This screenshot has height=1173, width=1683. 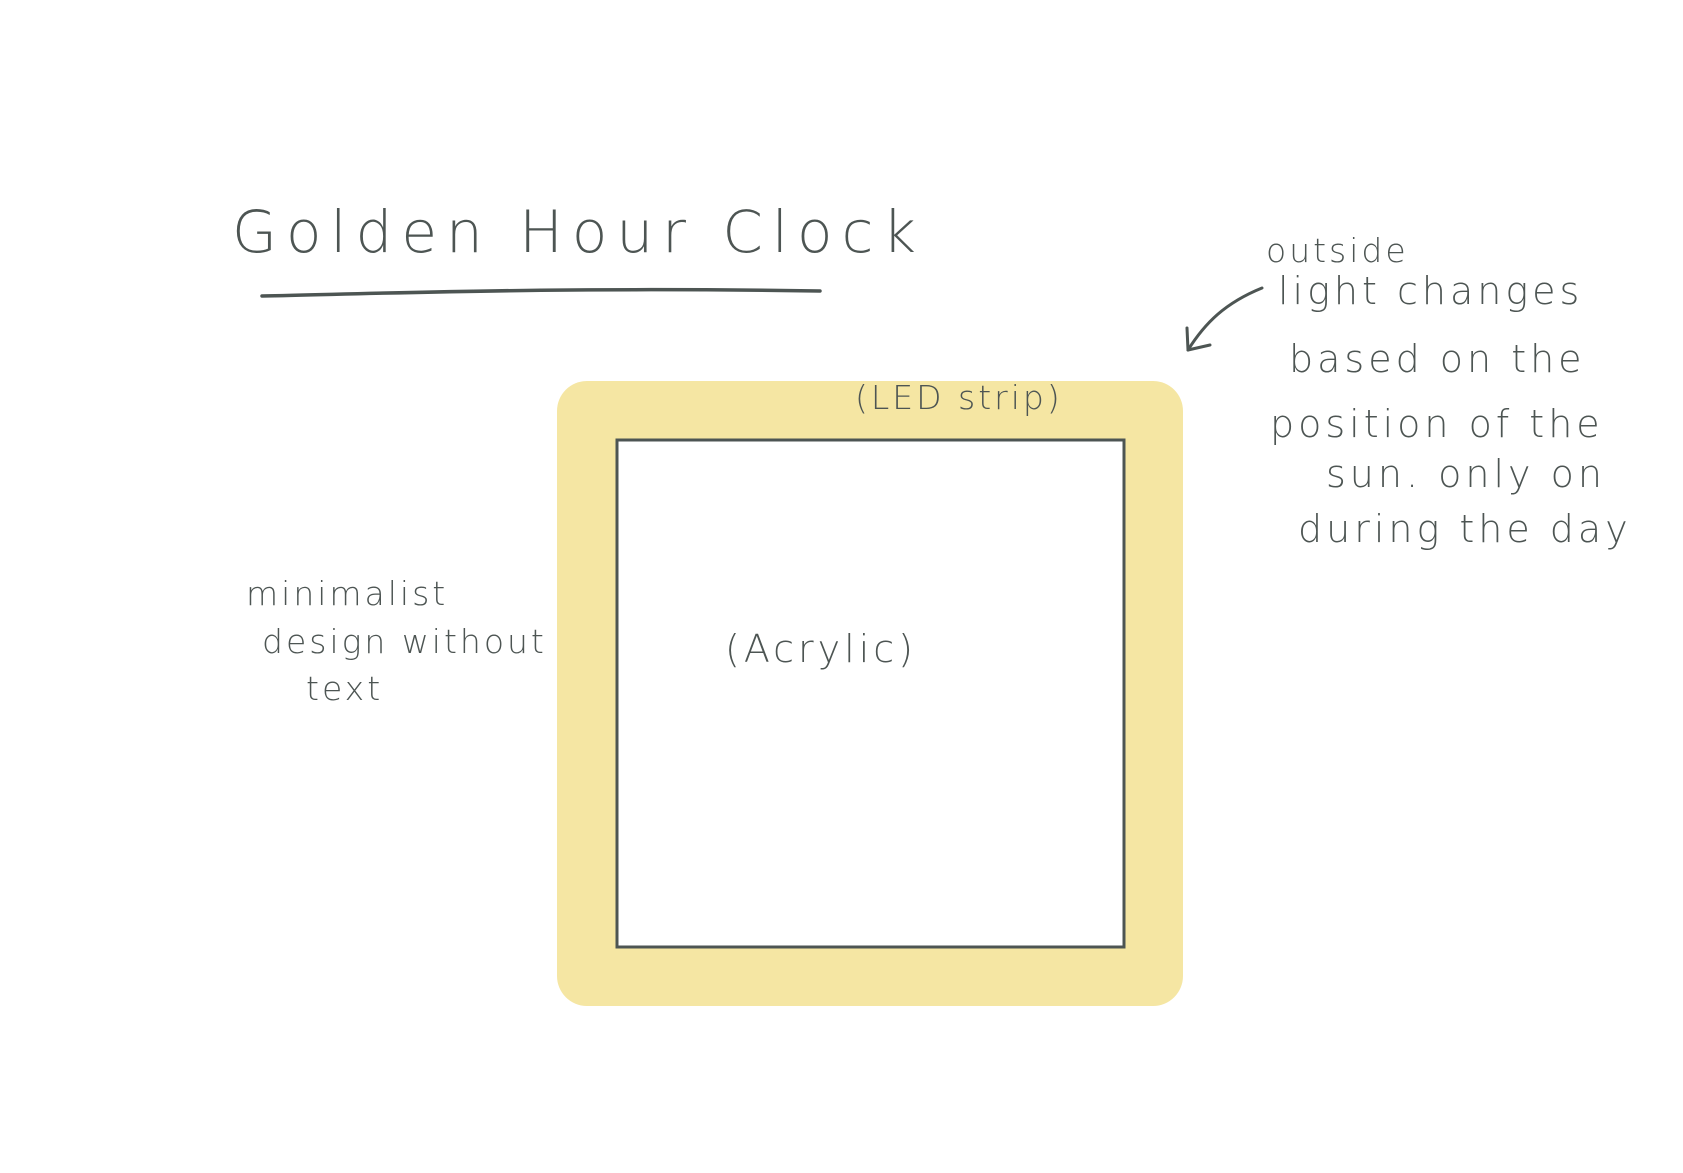 What do you see at coordinates (1437, 359) in the screenshot?
I see `right-note-line-3: based on the` at bounding box center [1437, 359].